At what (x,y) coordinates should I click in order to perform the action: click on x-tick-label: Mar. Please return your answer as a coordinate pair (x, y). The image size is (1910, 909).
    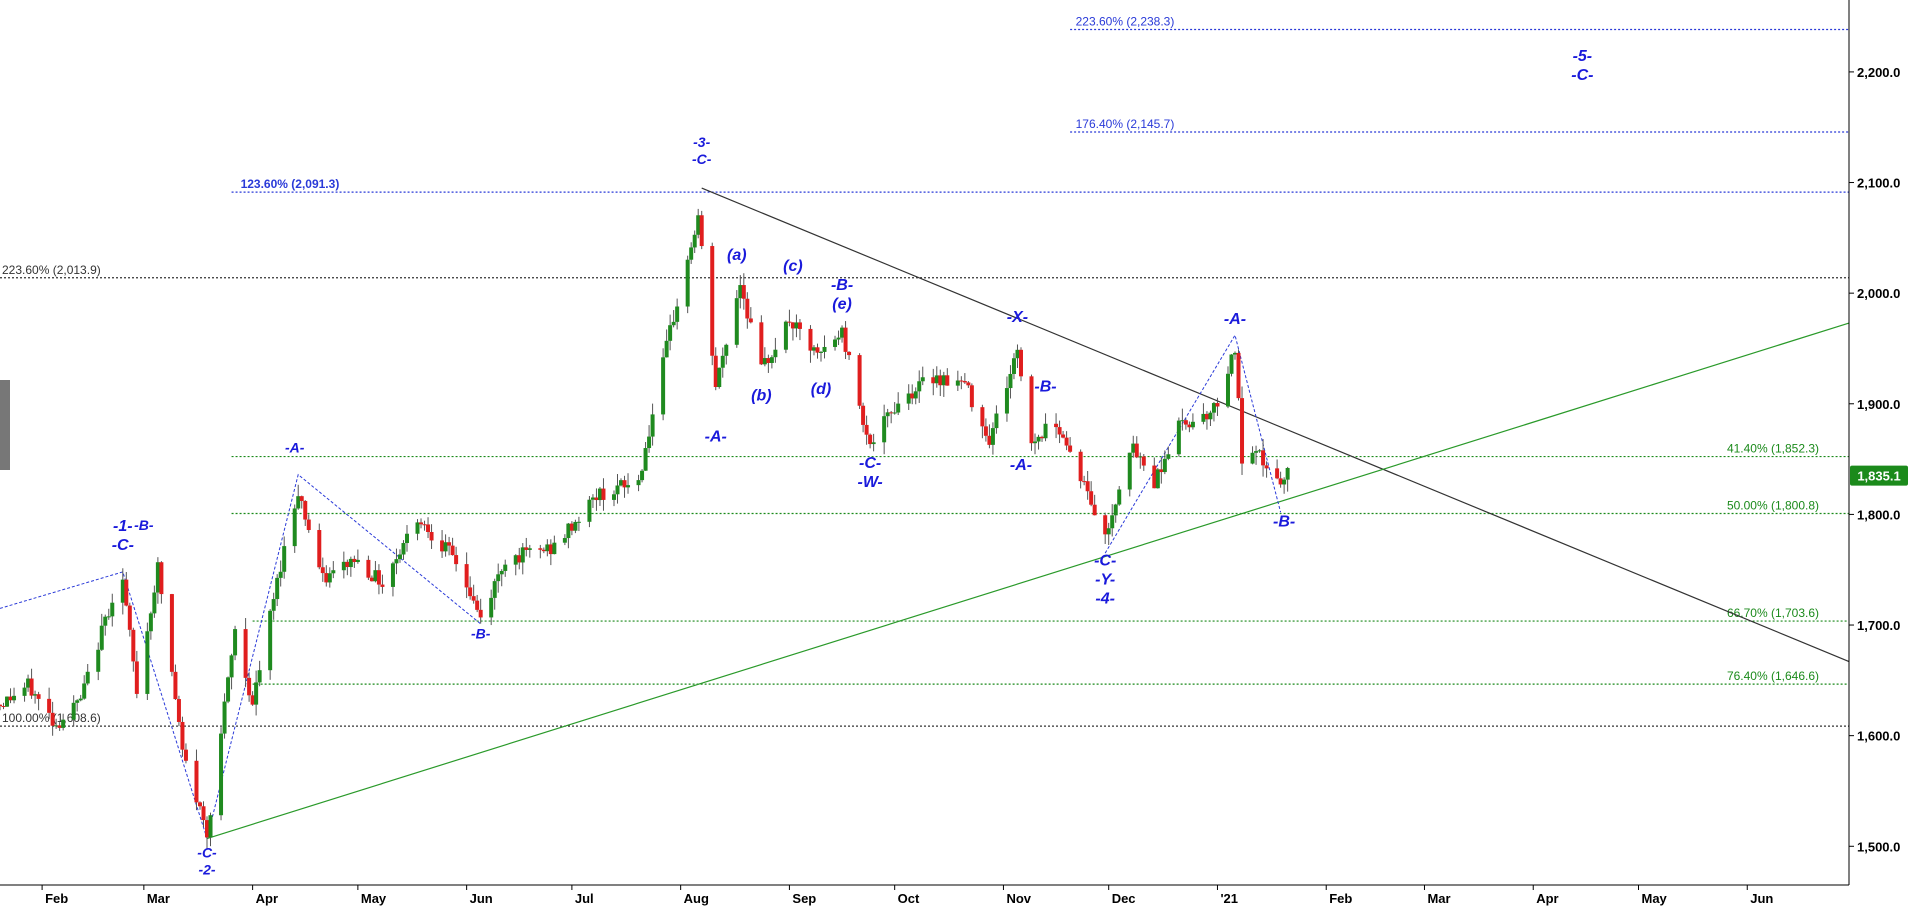
    Looking at the image, I should click on (158, 898).